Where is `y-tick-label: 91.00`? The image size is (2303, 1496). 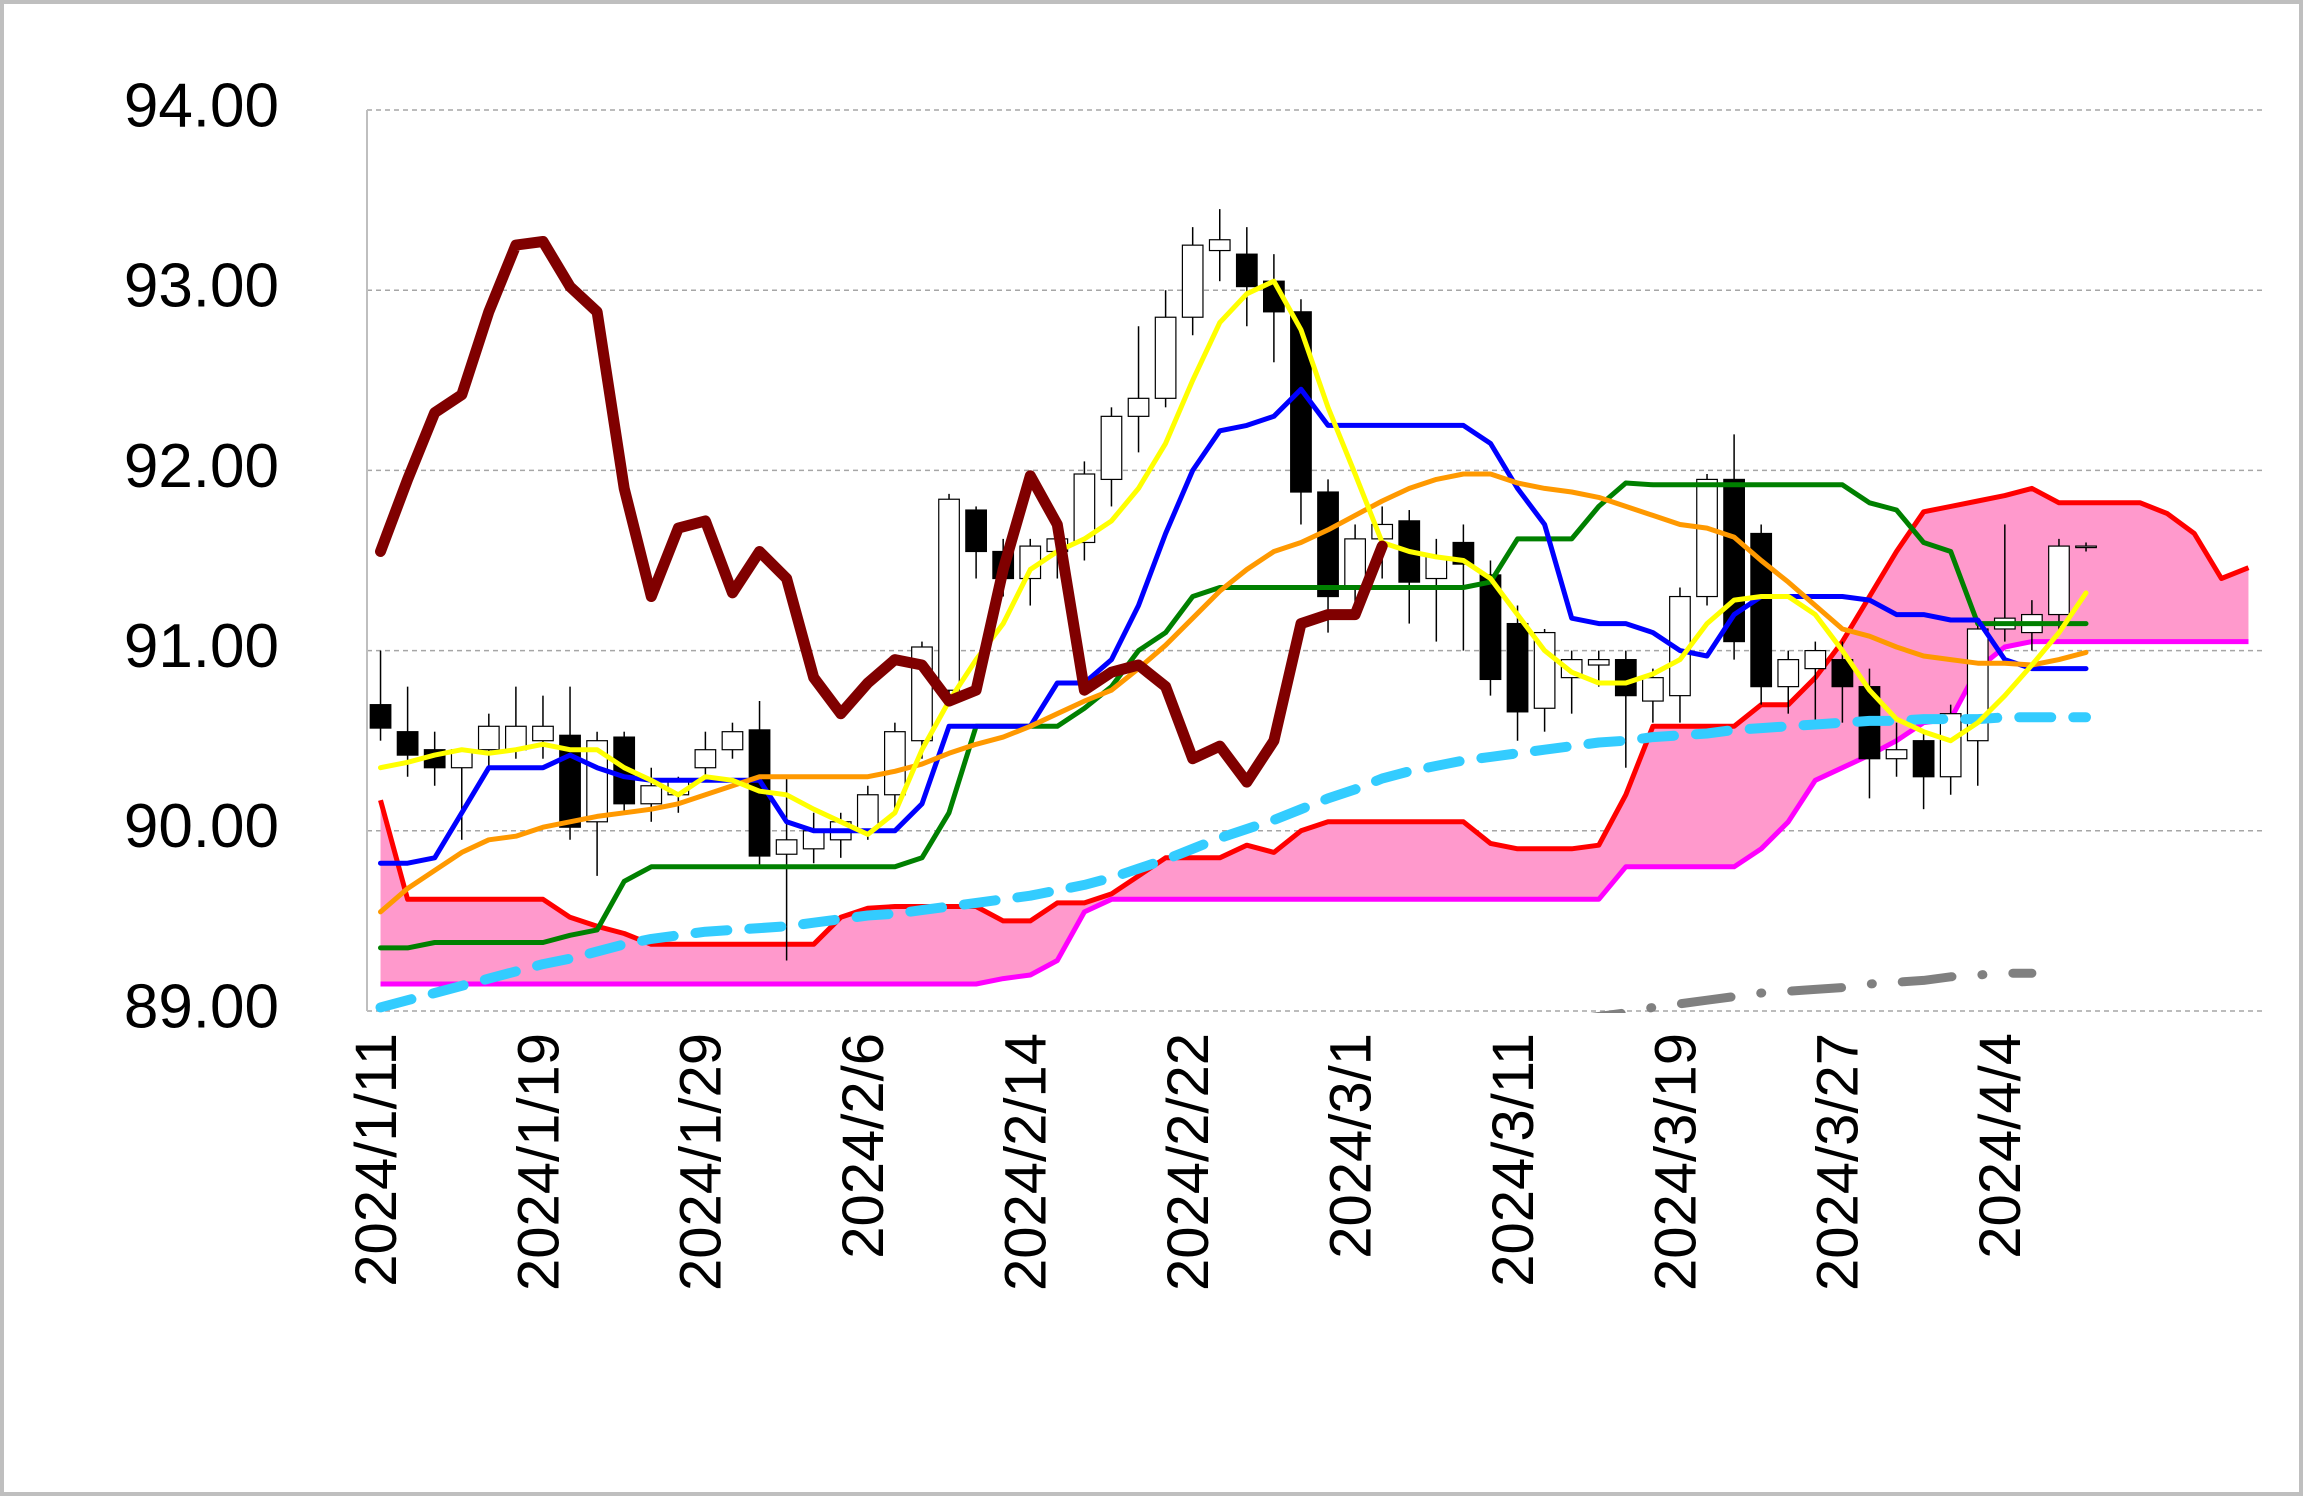 y-tick-label: 91.00 is located at coordinates (201, 646).